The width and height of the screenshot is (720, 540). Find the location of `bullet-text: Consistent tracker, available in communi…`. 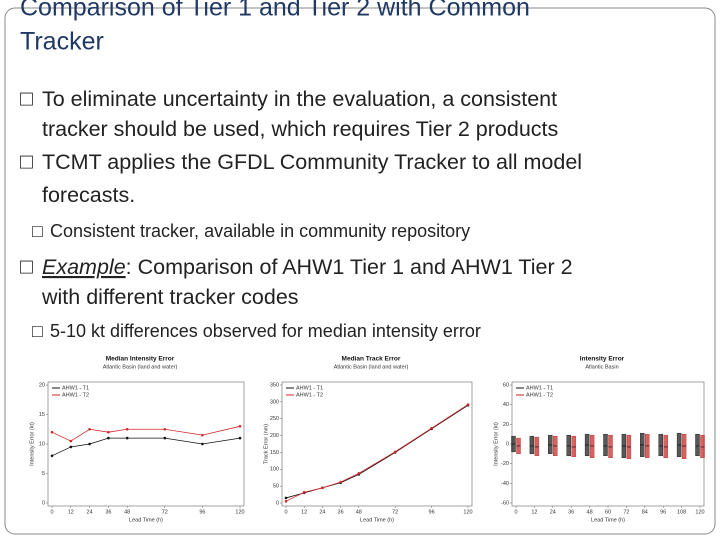

bullet-text: Consistent tracker, available in communi… is located at coordinates (260, 231).